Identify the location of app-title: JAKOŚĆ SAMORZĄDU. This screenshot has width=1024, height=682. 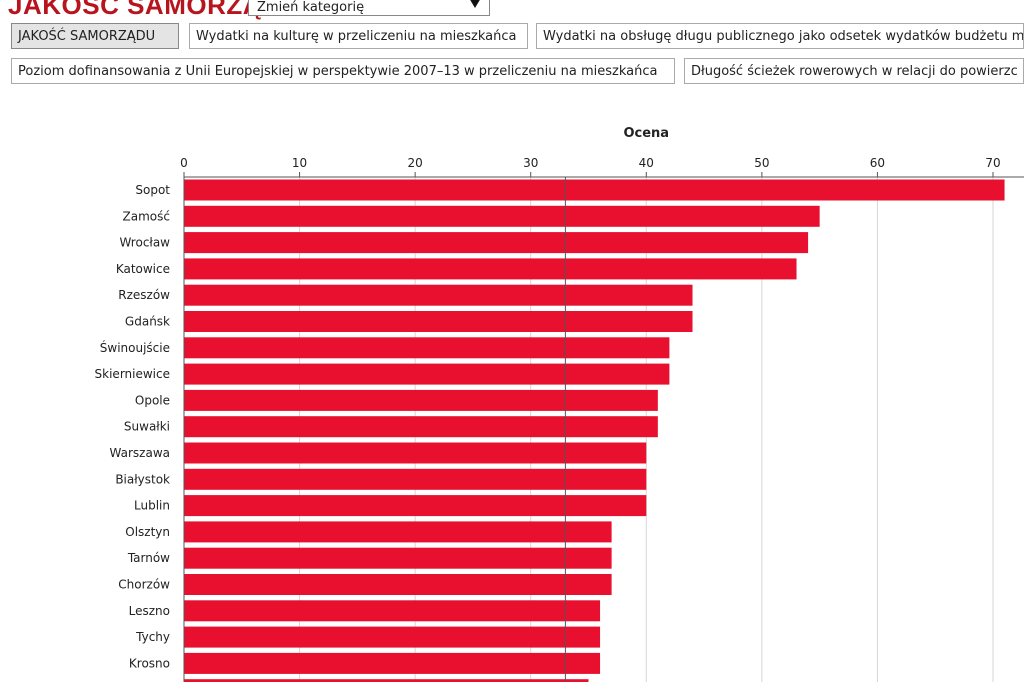
(154, 10).